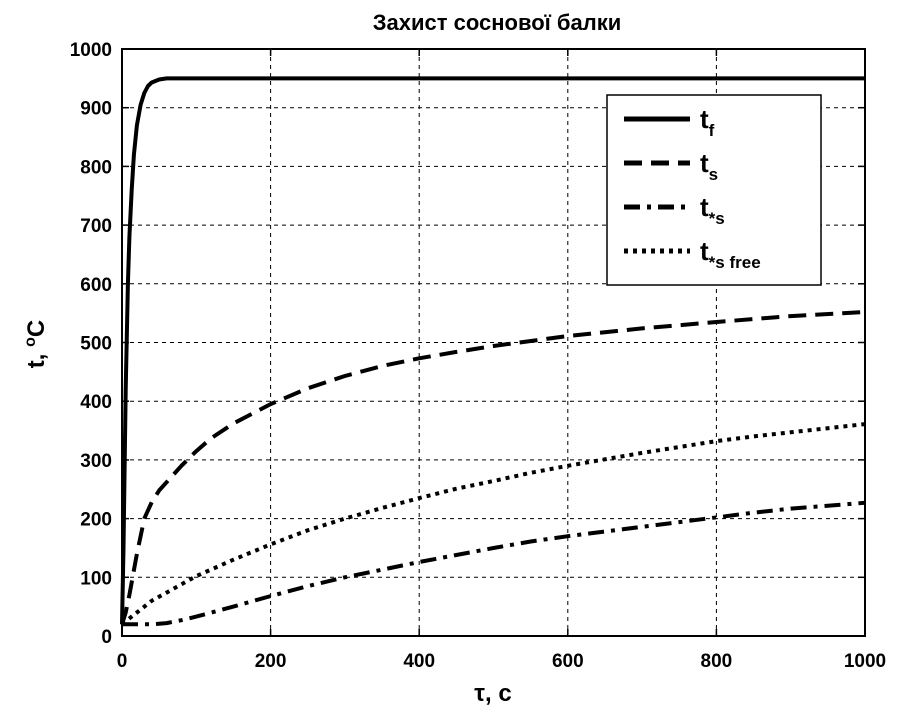 Image resolution: width=898 pixels, height=705 pixels. I want to click on y-tick-label: 0, so click(106, 637).